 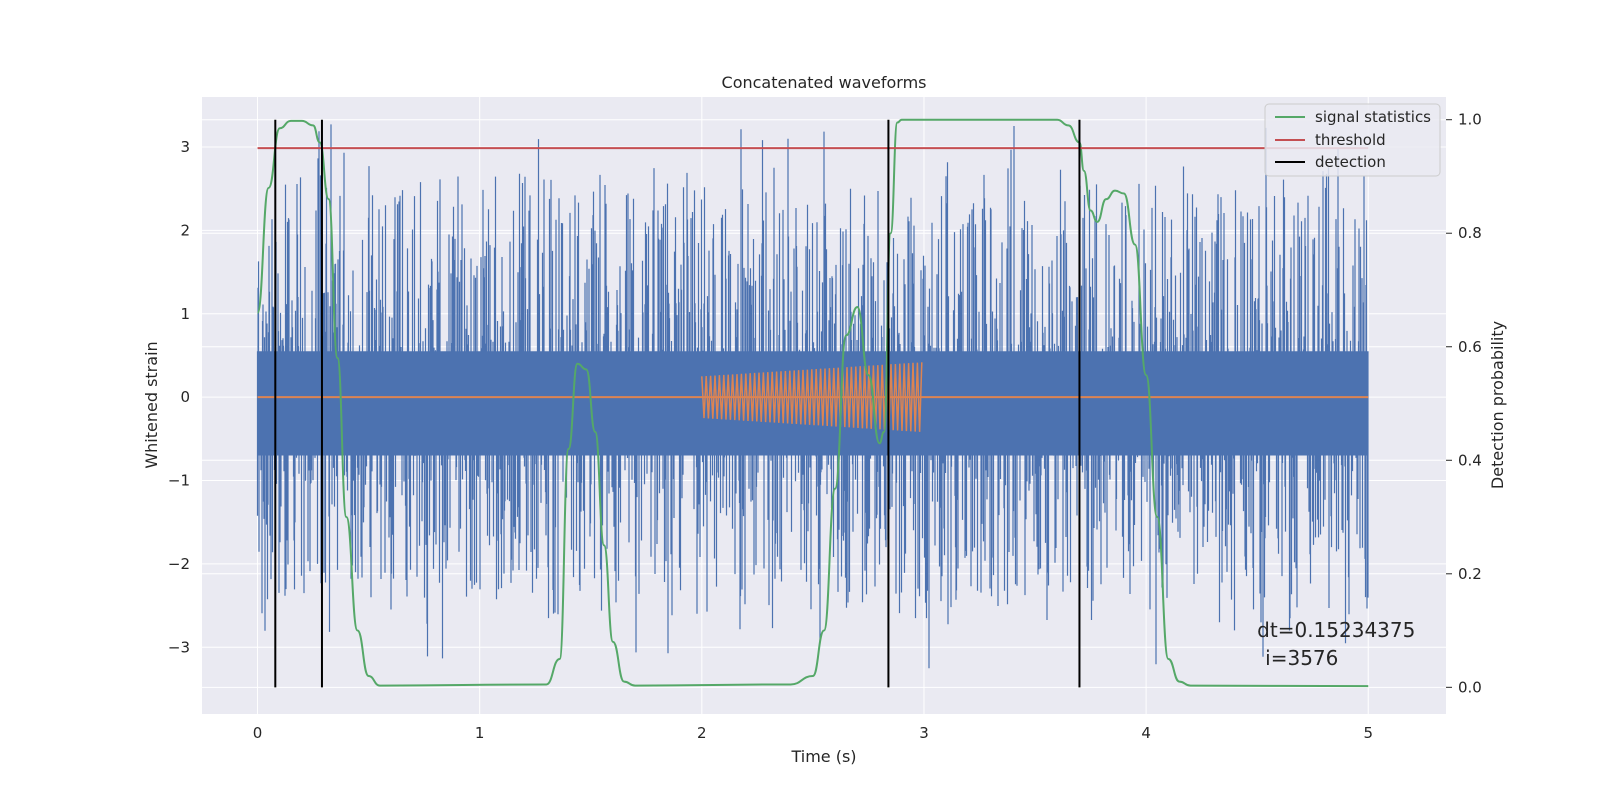 I want to click on legend-label-threshold: threshold, so click(x=1350, y=140).